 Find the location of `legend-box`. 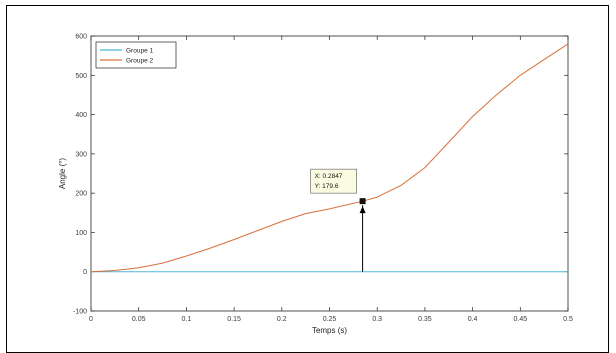

legend-box is located at coordinates (136, 55).